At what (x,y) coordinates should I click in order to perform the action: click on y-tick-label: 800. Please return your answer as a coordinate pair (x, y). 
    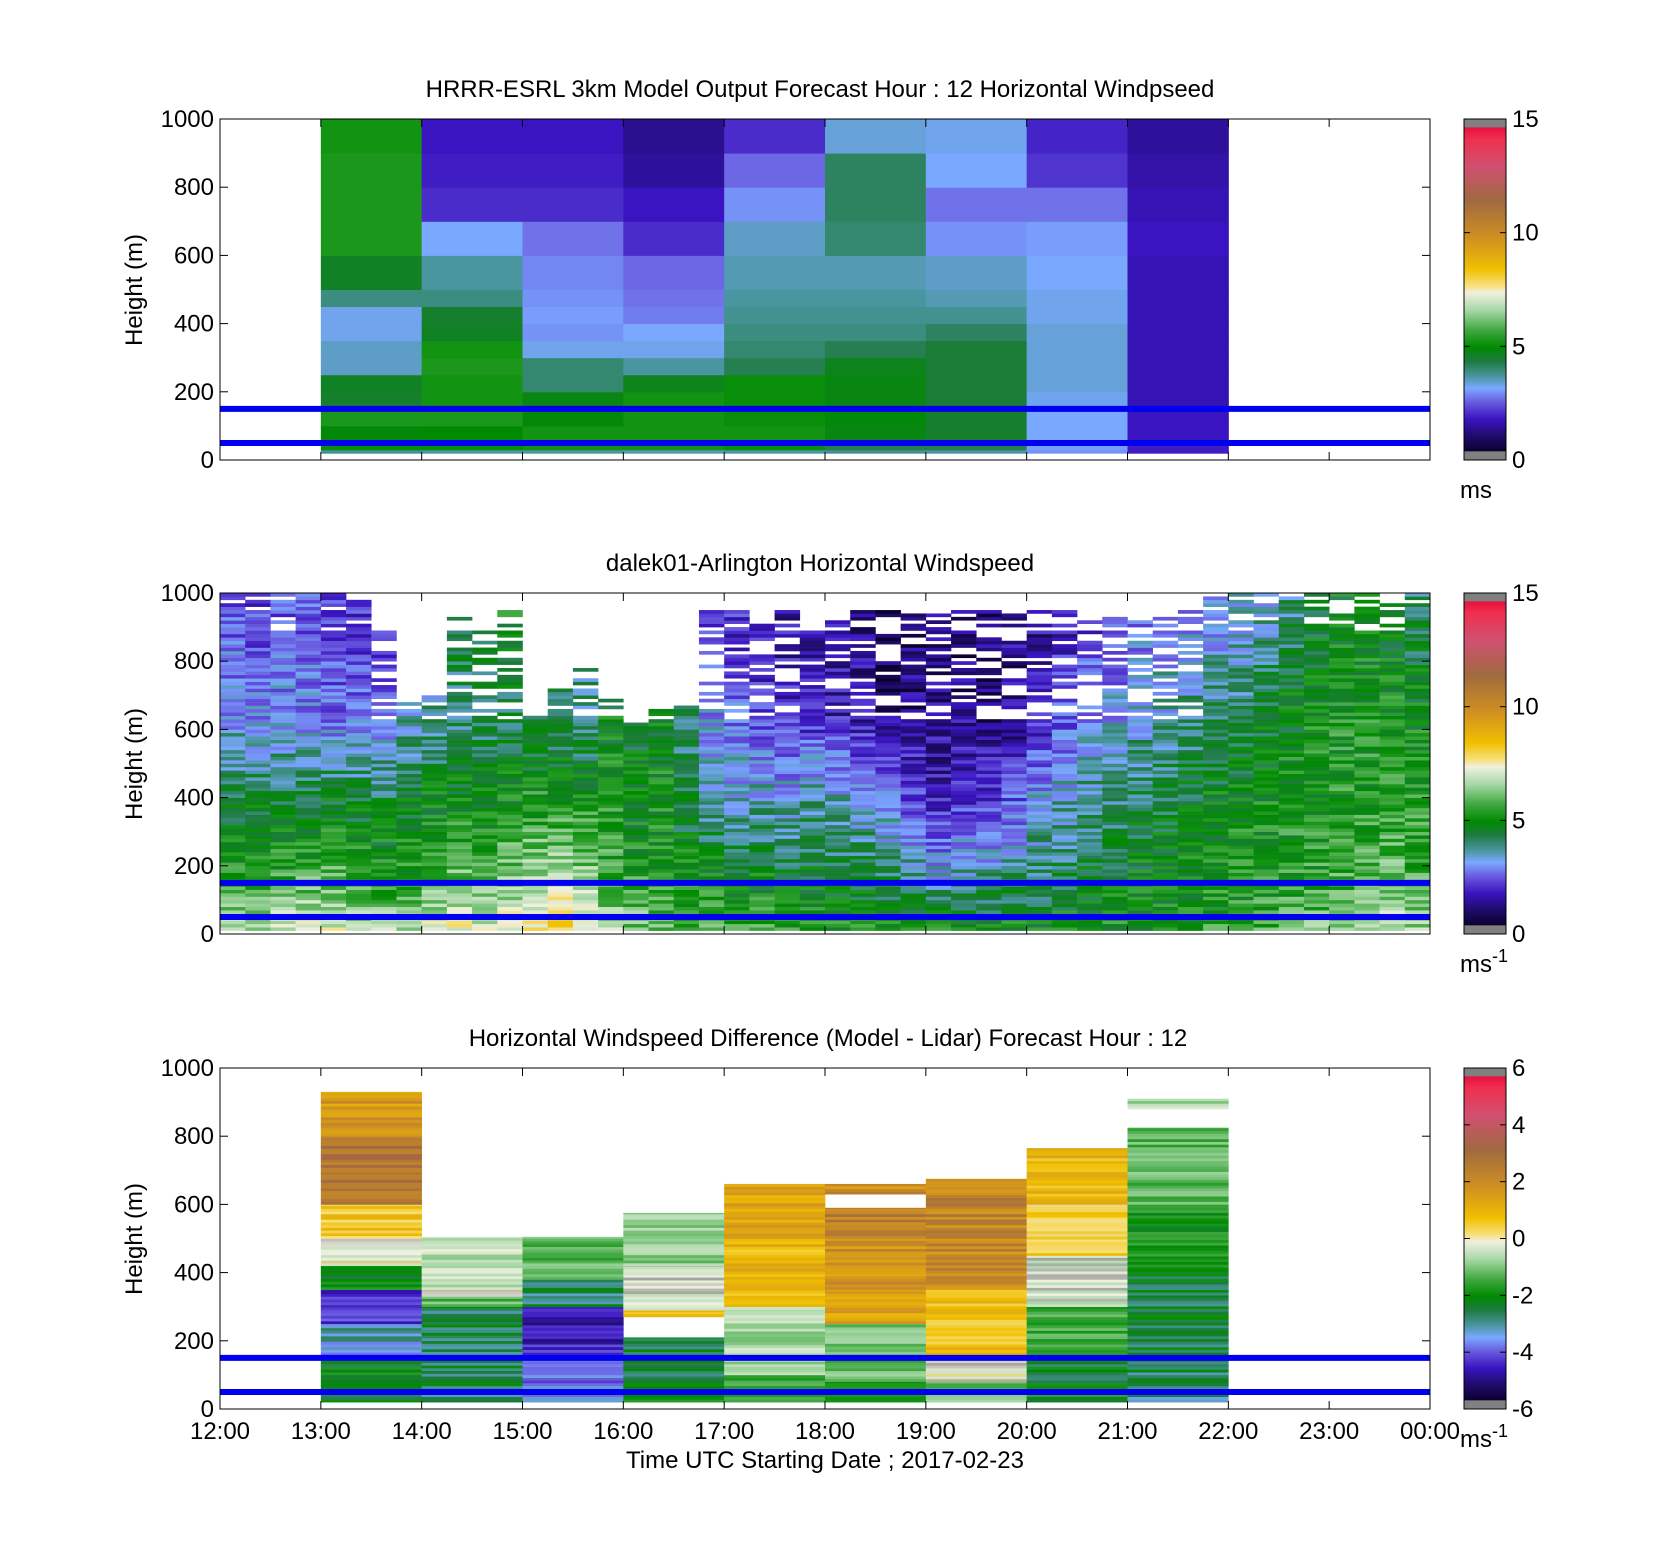
    Looking at the image, I should click on (194, 661).